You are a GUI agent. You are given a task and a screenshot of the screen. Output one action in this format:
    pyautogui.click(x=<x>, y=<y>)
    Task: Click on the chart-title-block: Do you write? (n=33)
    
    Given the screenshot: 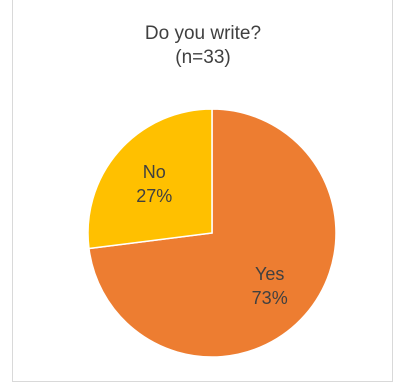 What is the action you would take?
    pyautogui.click(x=203, y=46)
    